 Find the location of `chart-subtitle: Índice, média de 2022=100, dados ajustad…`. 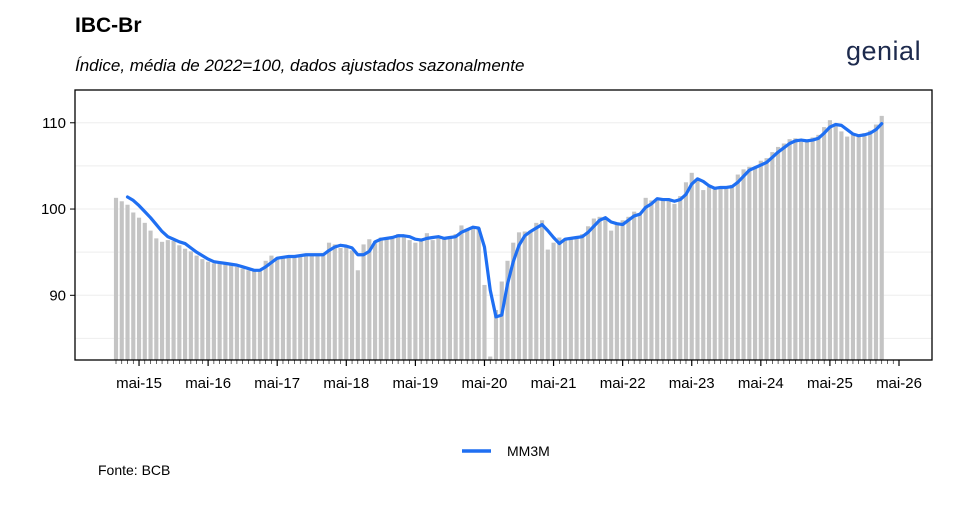

chart-subtitle: Índice, média de 2022=100, dados ajustad… is located at coordinates (300, 65).